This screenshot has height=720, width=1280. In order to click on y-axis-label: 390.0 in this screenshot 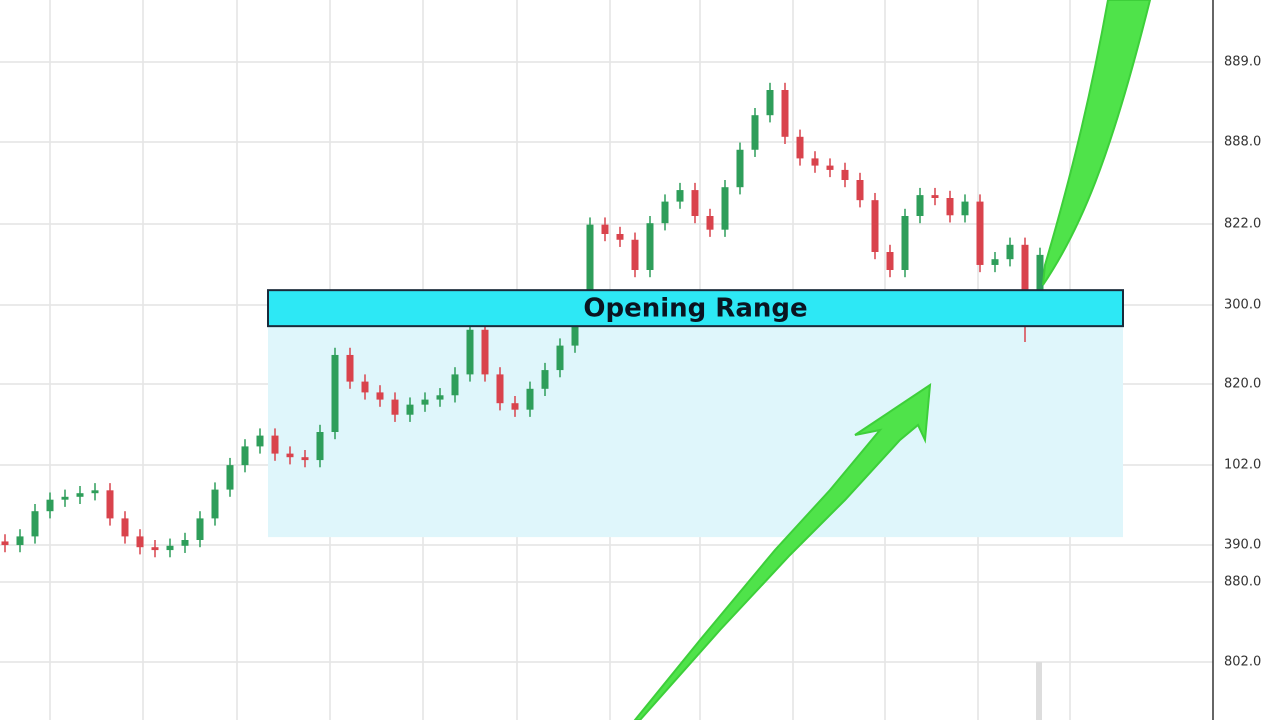, I will do `click(1242, 545)`.